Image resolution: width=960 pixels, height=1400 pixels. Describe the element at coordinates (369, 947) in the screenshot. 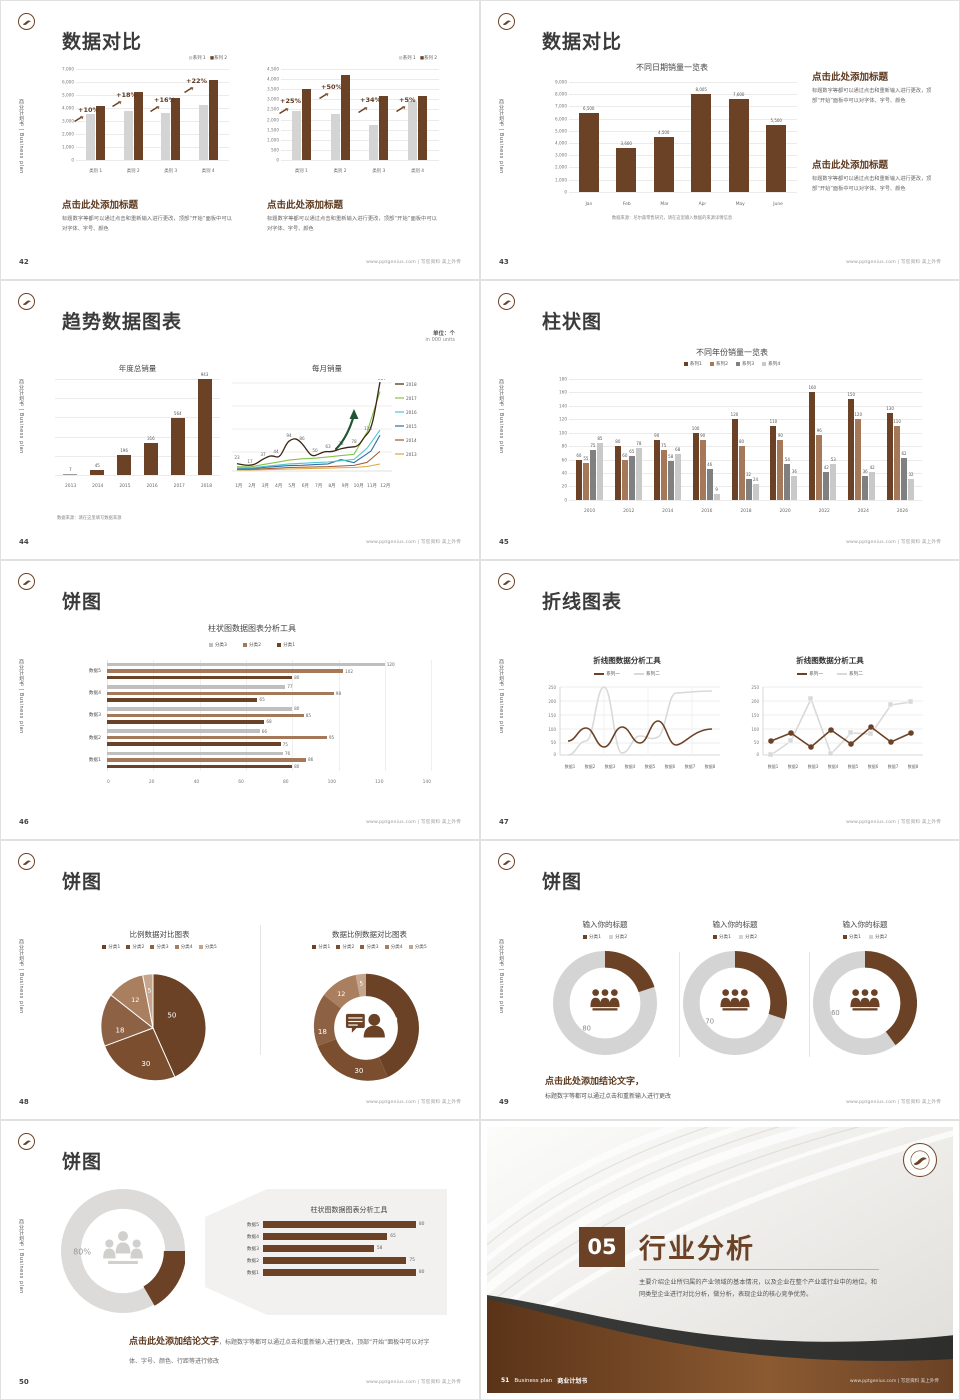

I see `chart-legend: 分类1 分类2 分类3 分类4 分类5` at that location.